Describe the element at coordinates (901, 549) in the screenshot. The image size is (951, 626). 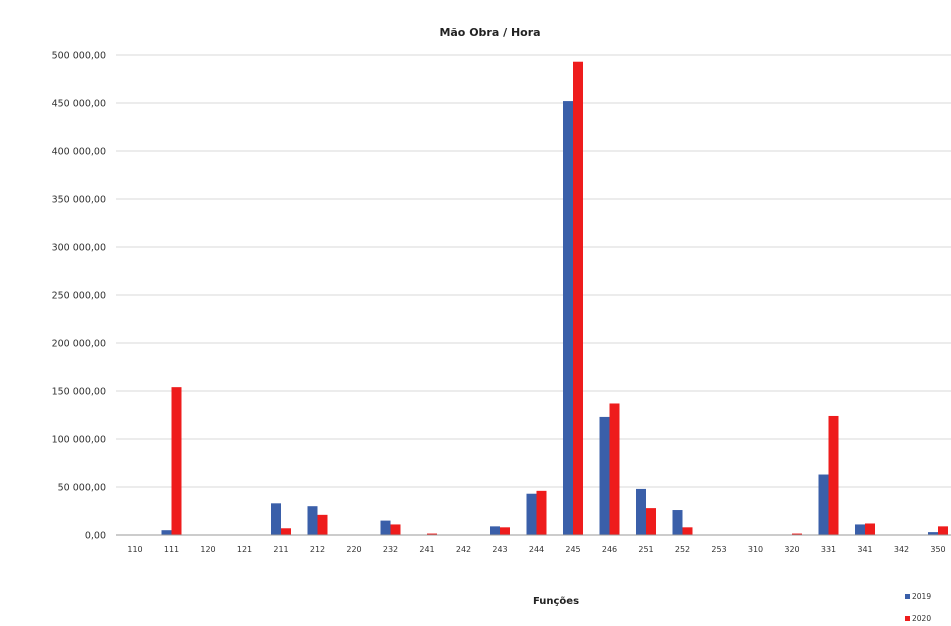
I see `x-tick-label: 342` at that location.